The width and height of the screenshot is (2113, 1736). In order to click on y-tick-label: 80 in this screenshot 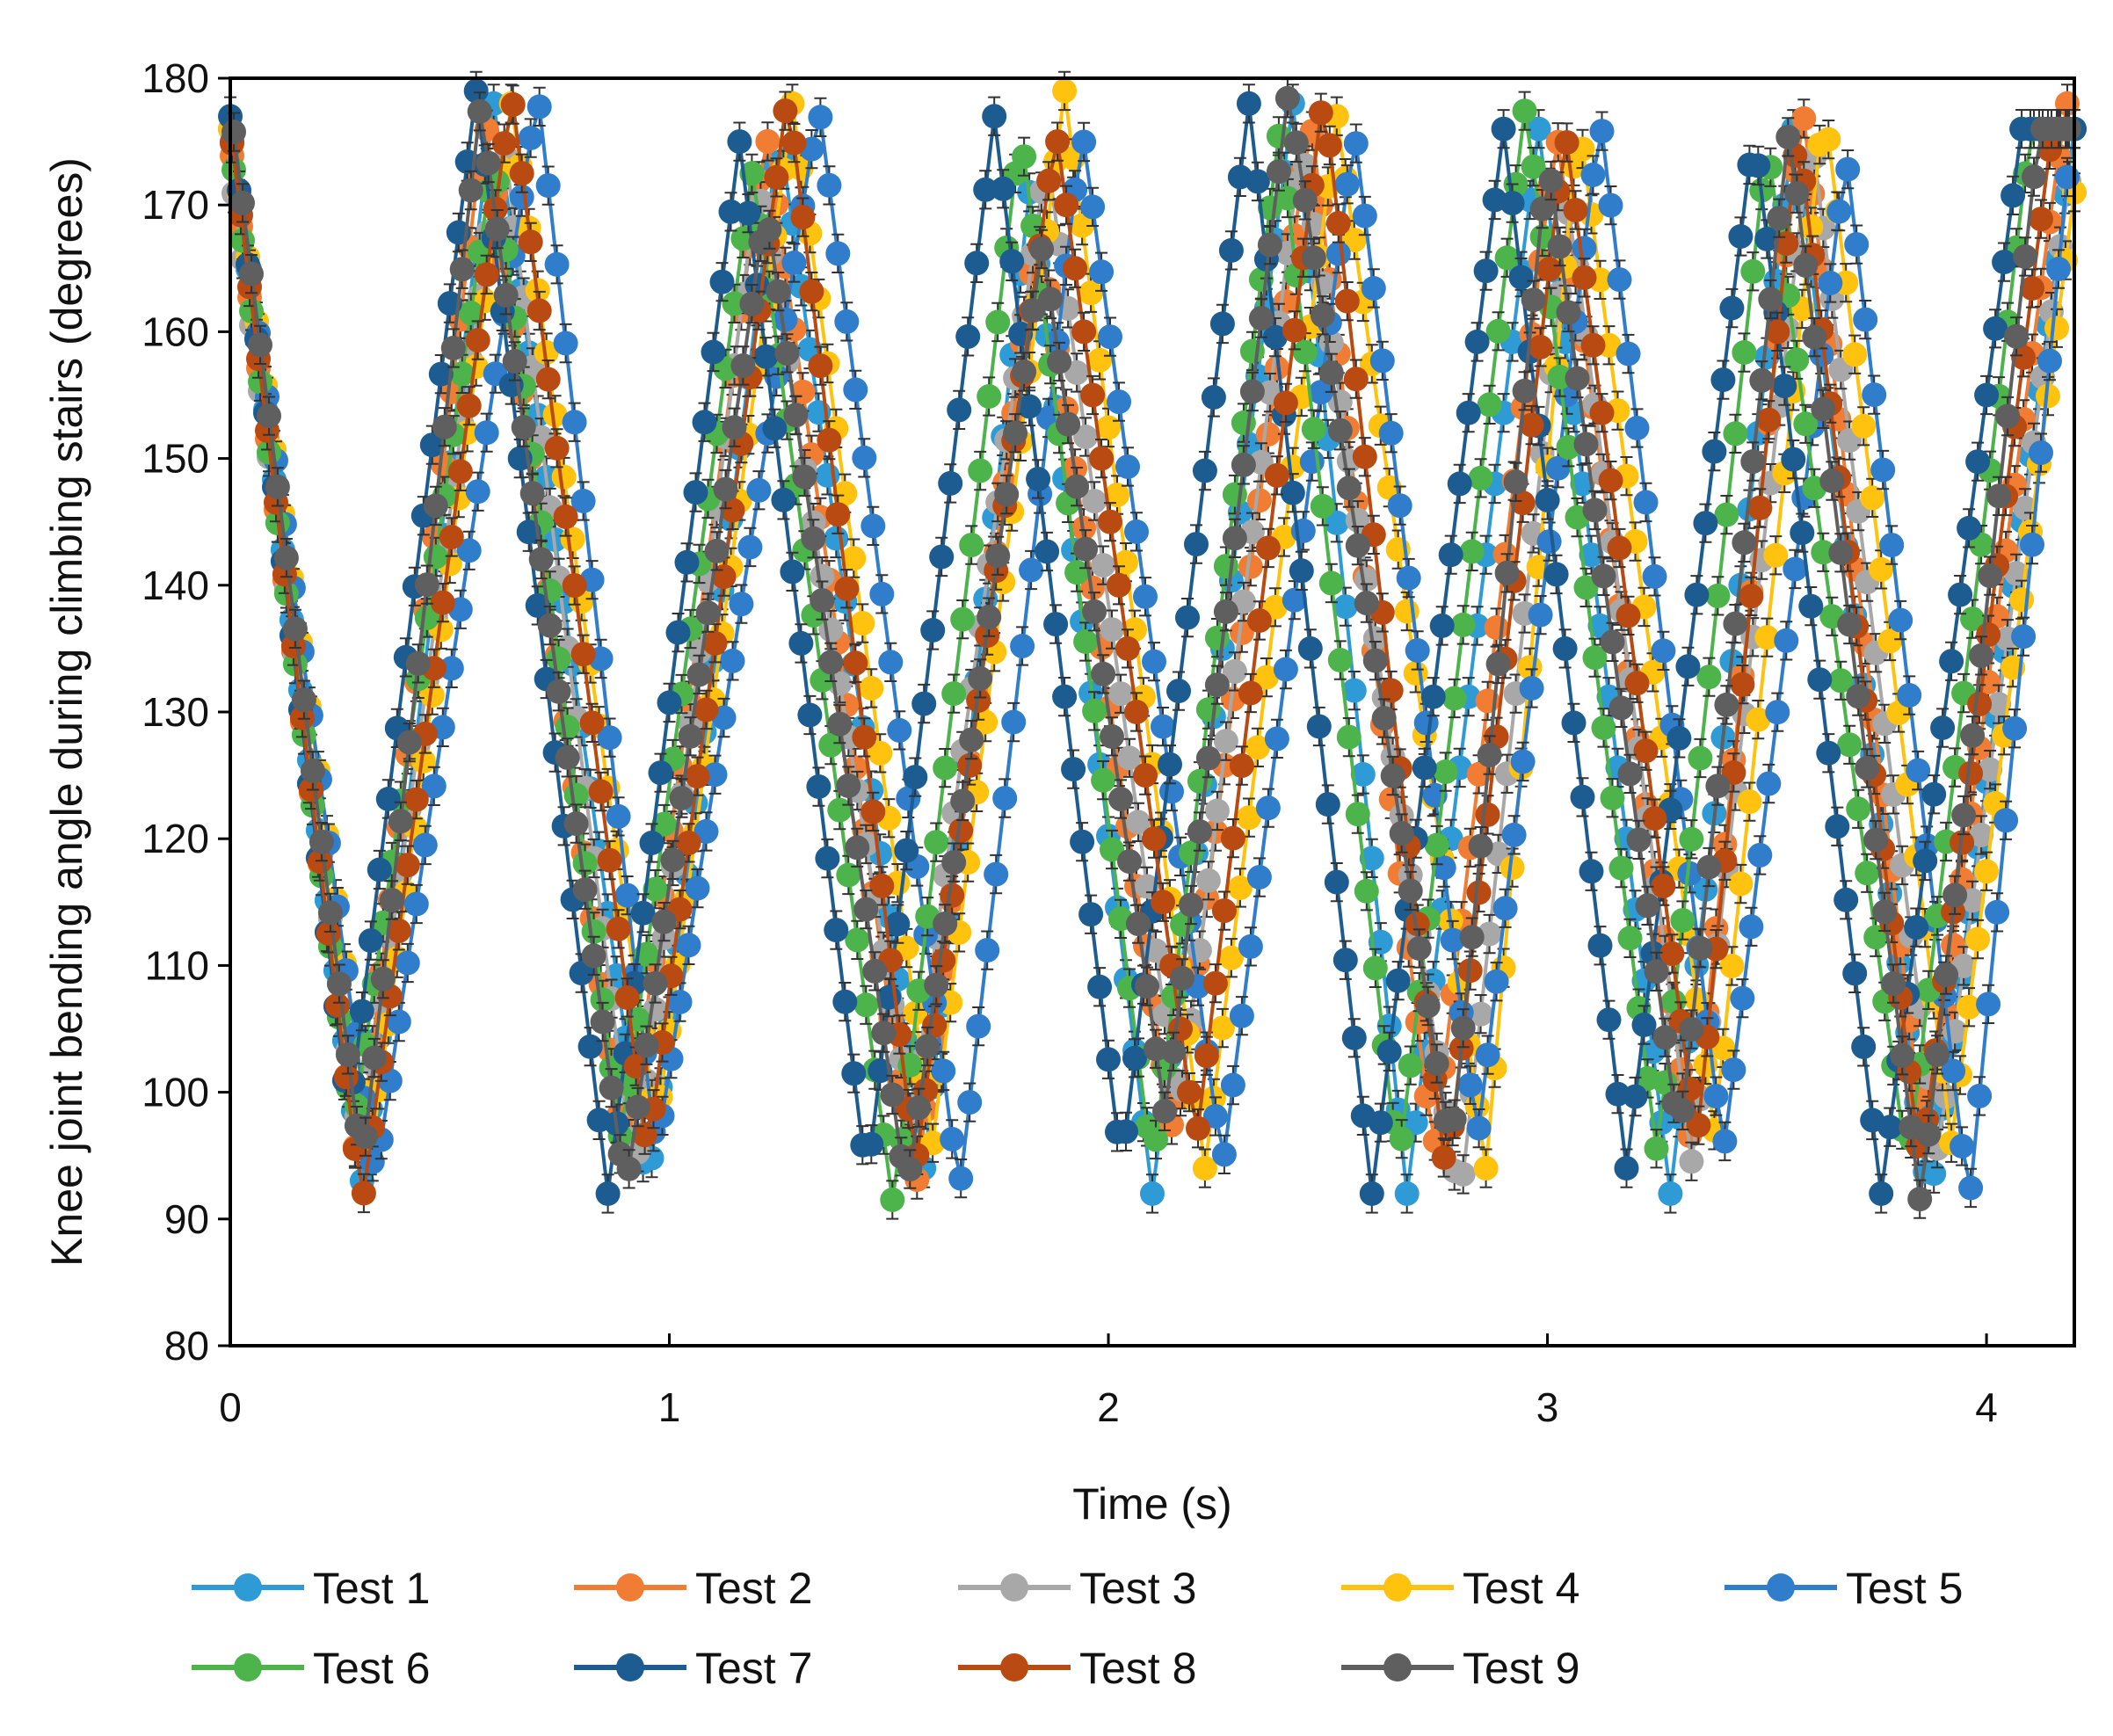, I will do `click(186, 1346)`.